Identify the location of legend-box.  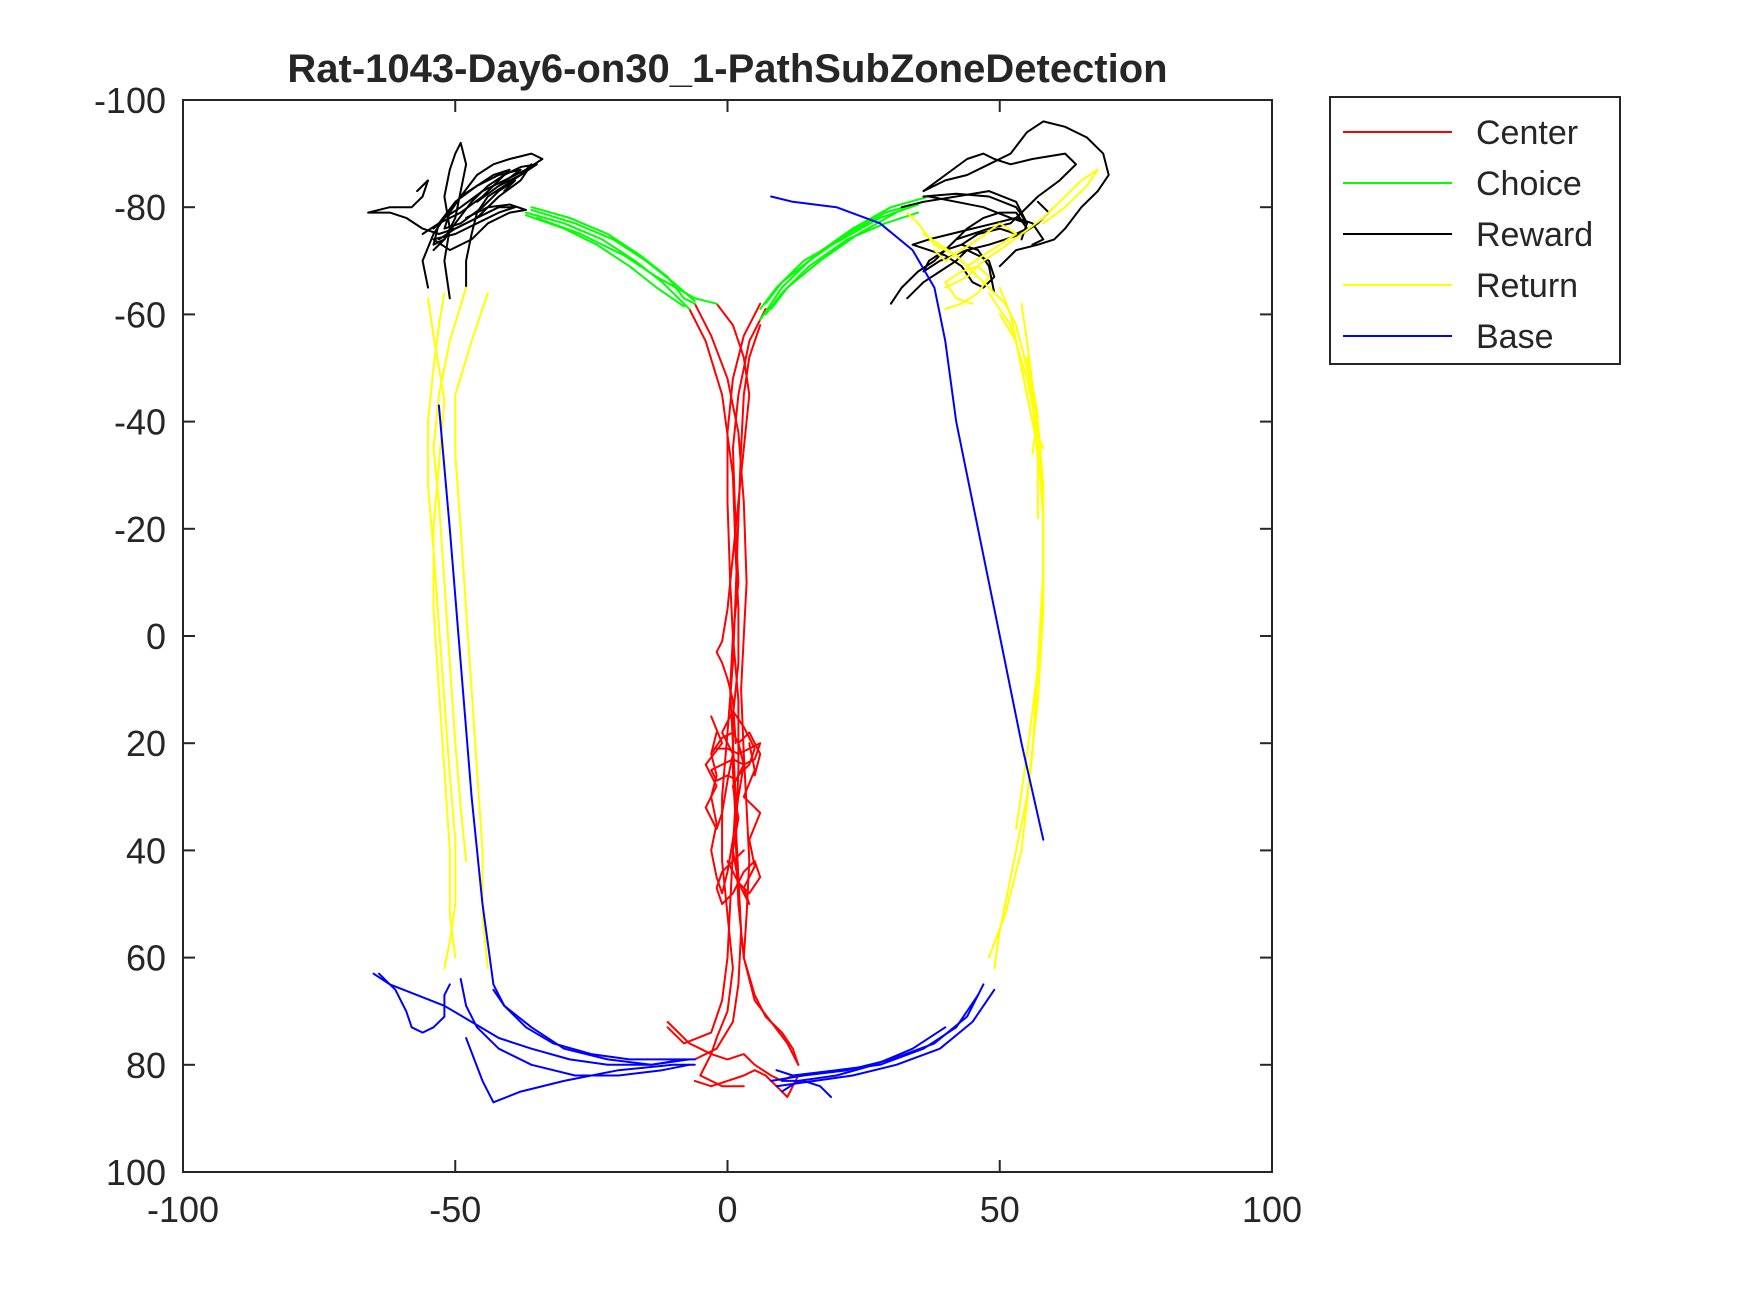
(1475, 230).